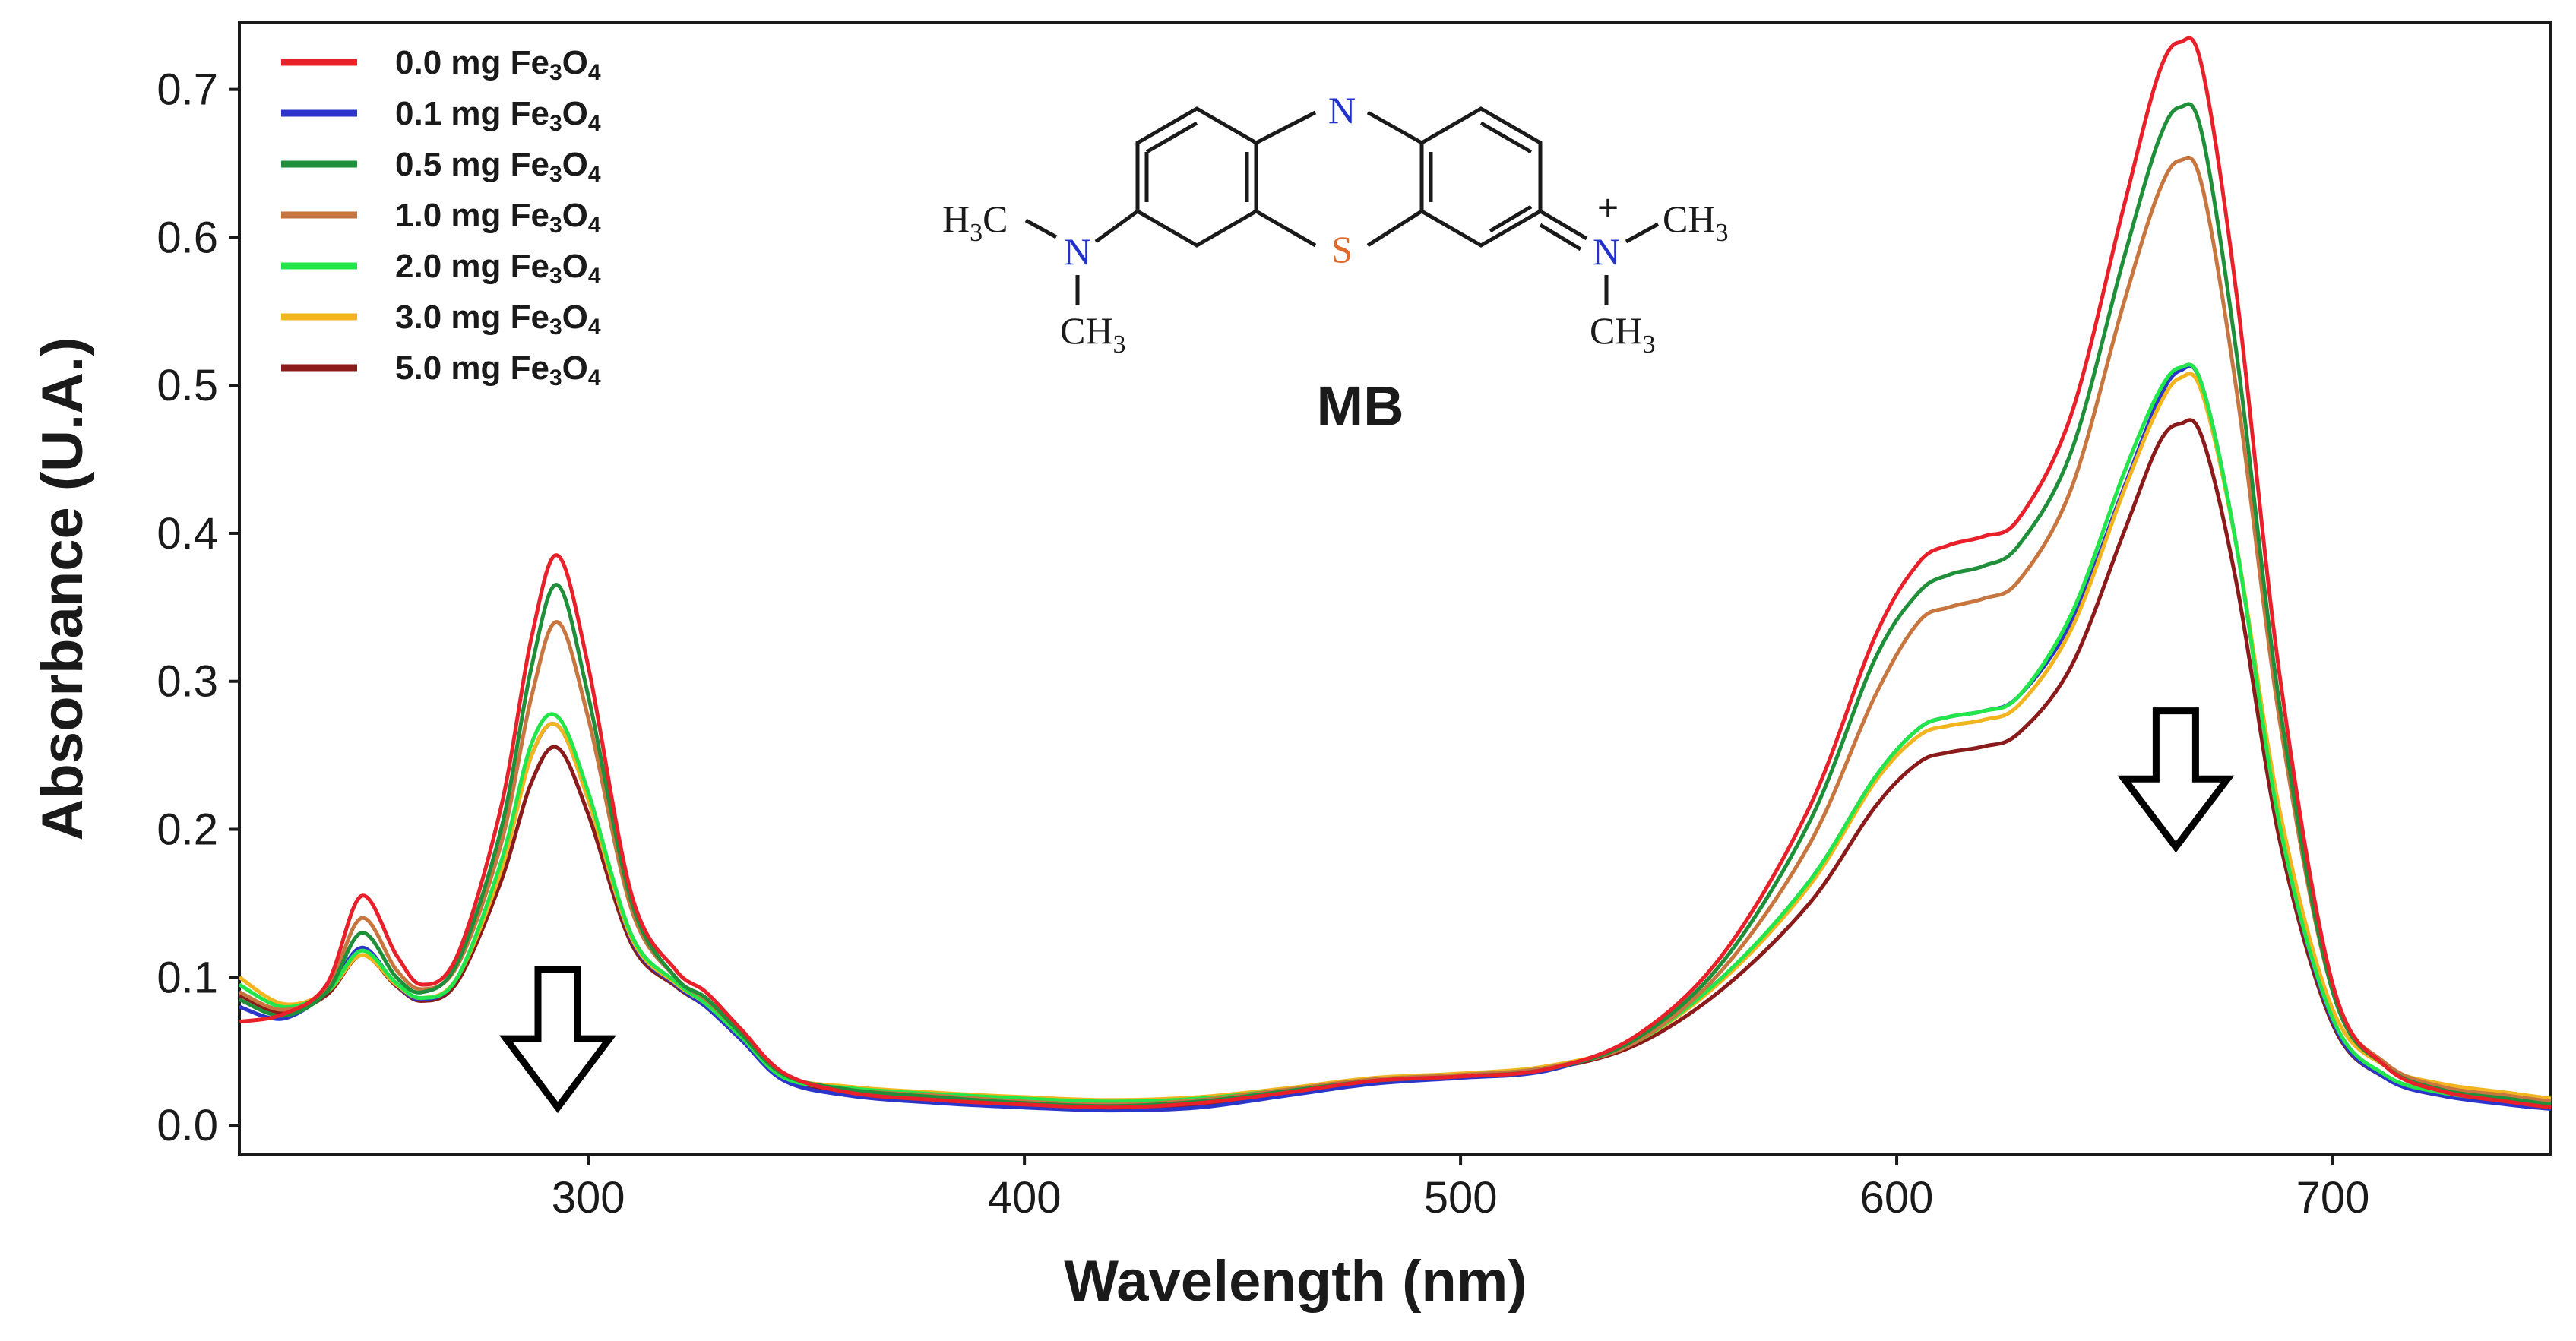 Image resolution: width=2576 pixels, height=1341 pixels. Describe the element at coordinates (975, 223) in the screenshot. I see `left-methyl-label: H3C` at that location.